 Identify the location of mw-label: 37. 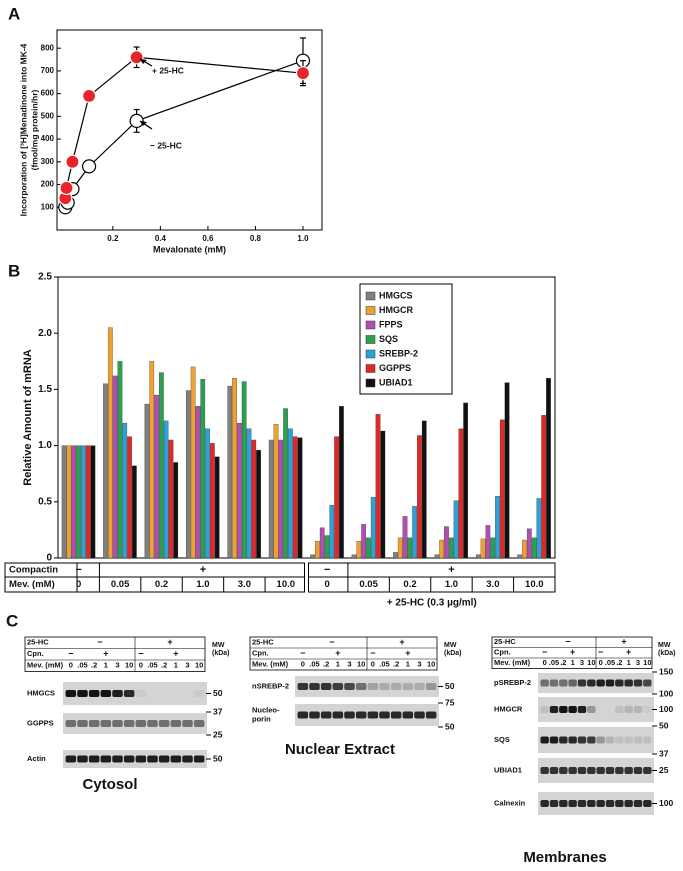
(664, 753).